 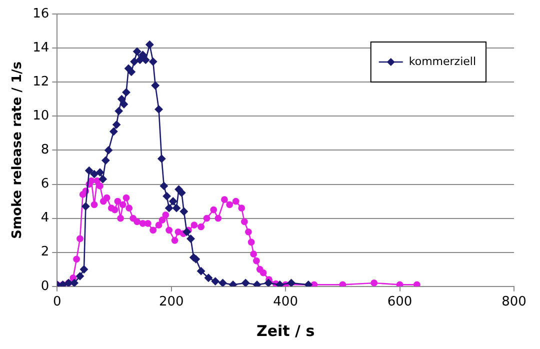 I want to click on x-tick-label: 0, so click(x=57, y=302).